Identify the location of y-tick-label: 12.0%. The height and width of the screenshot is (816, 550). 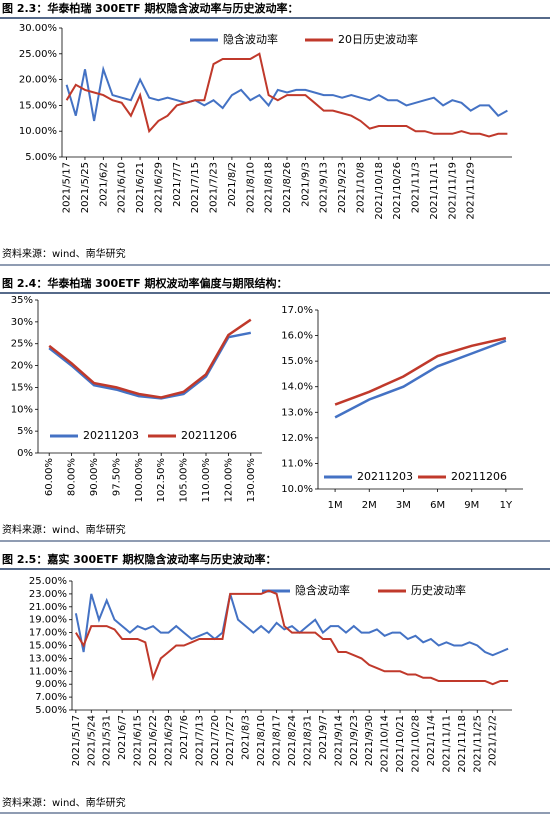
(297, 438).